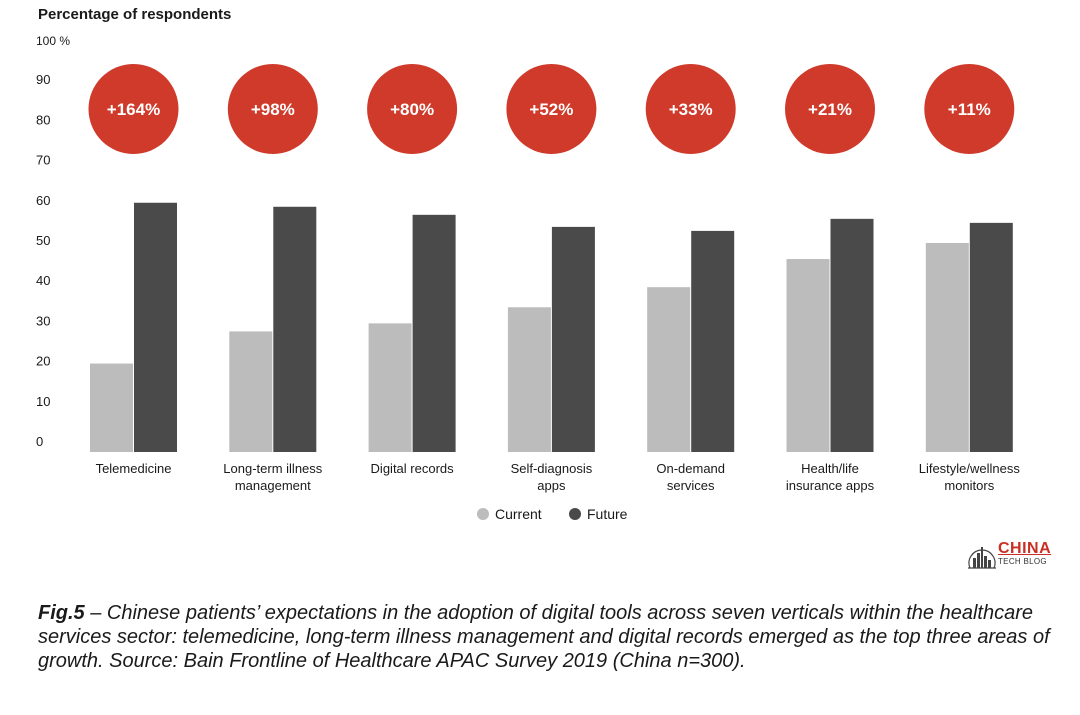 Image resolution: width=1080 pixels, height=715 pixels. I want to click on logo-subtitle: TECH BLOG, so click(1022, 561).